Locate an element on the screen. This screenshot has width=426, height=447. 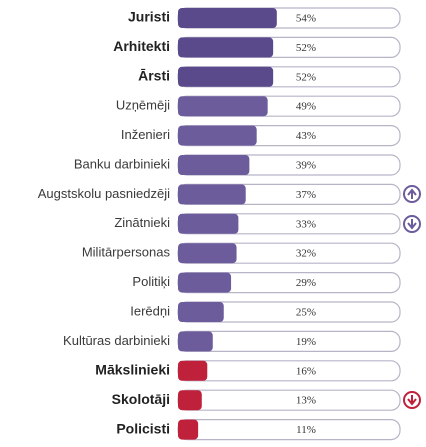
value-label: 43% is located at coordinates (306, 136).